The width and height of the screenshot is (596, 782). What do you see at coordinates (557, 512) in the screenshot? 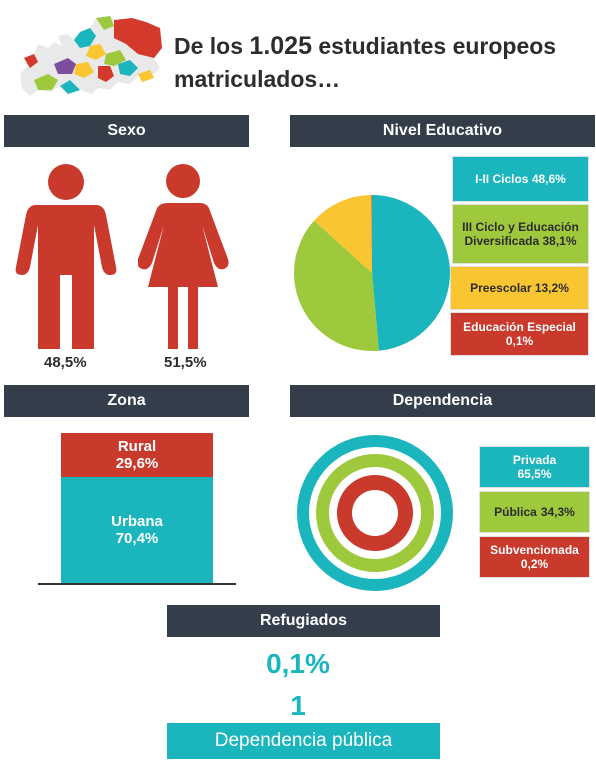
I see `dep-legend-publica-value: 34,3%` at bounding box center [557, 512].